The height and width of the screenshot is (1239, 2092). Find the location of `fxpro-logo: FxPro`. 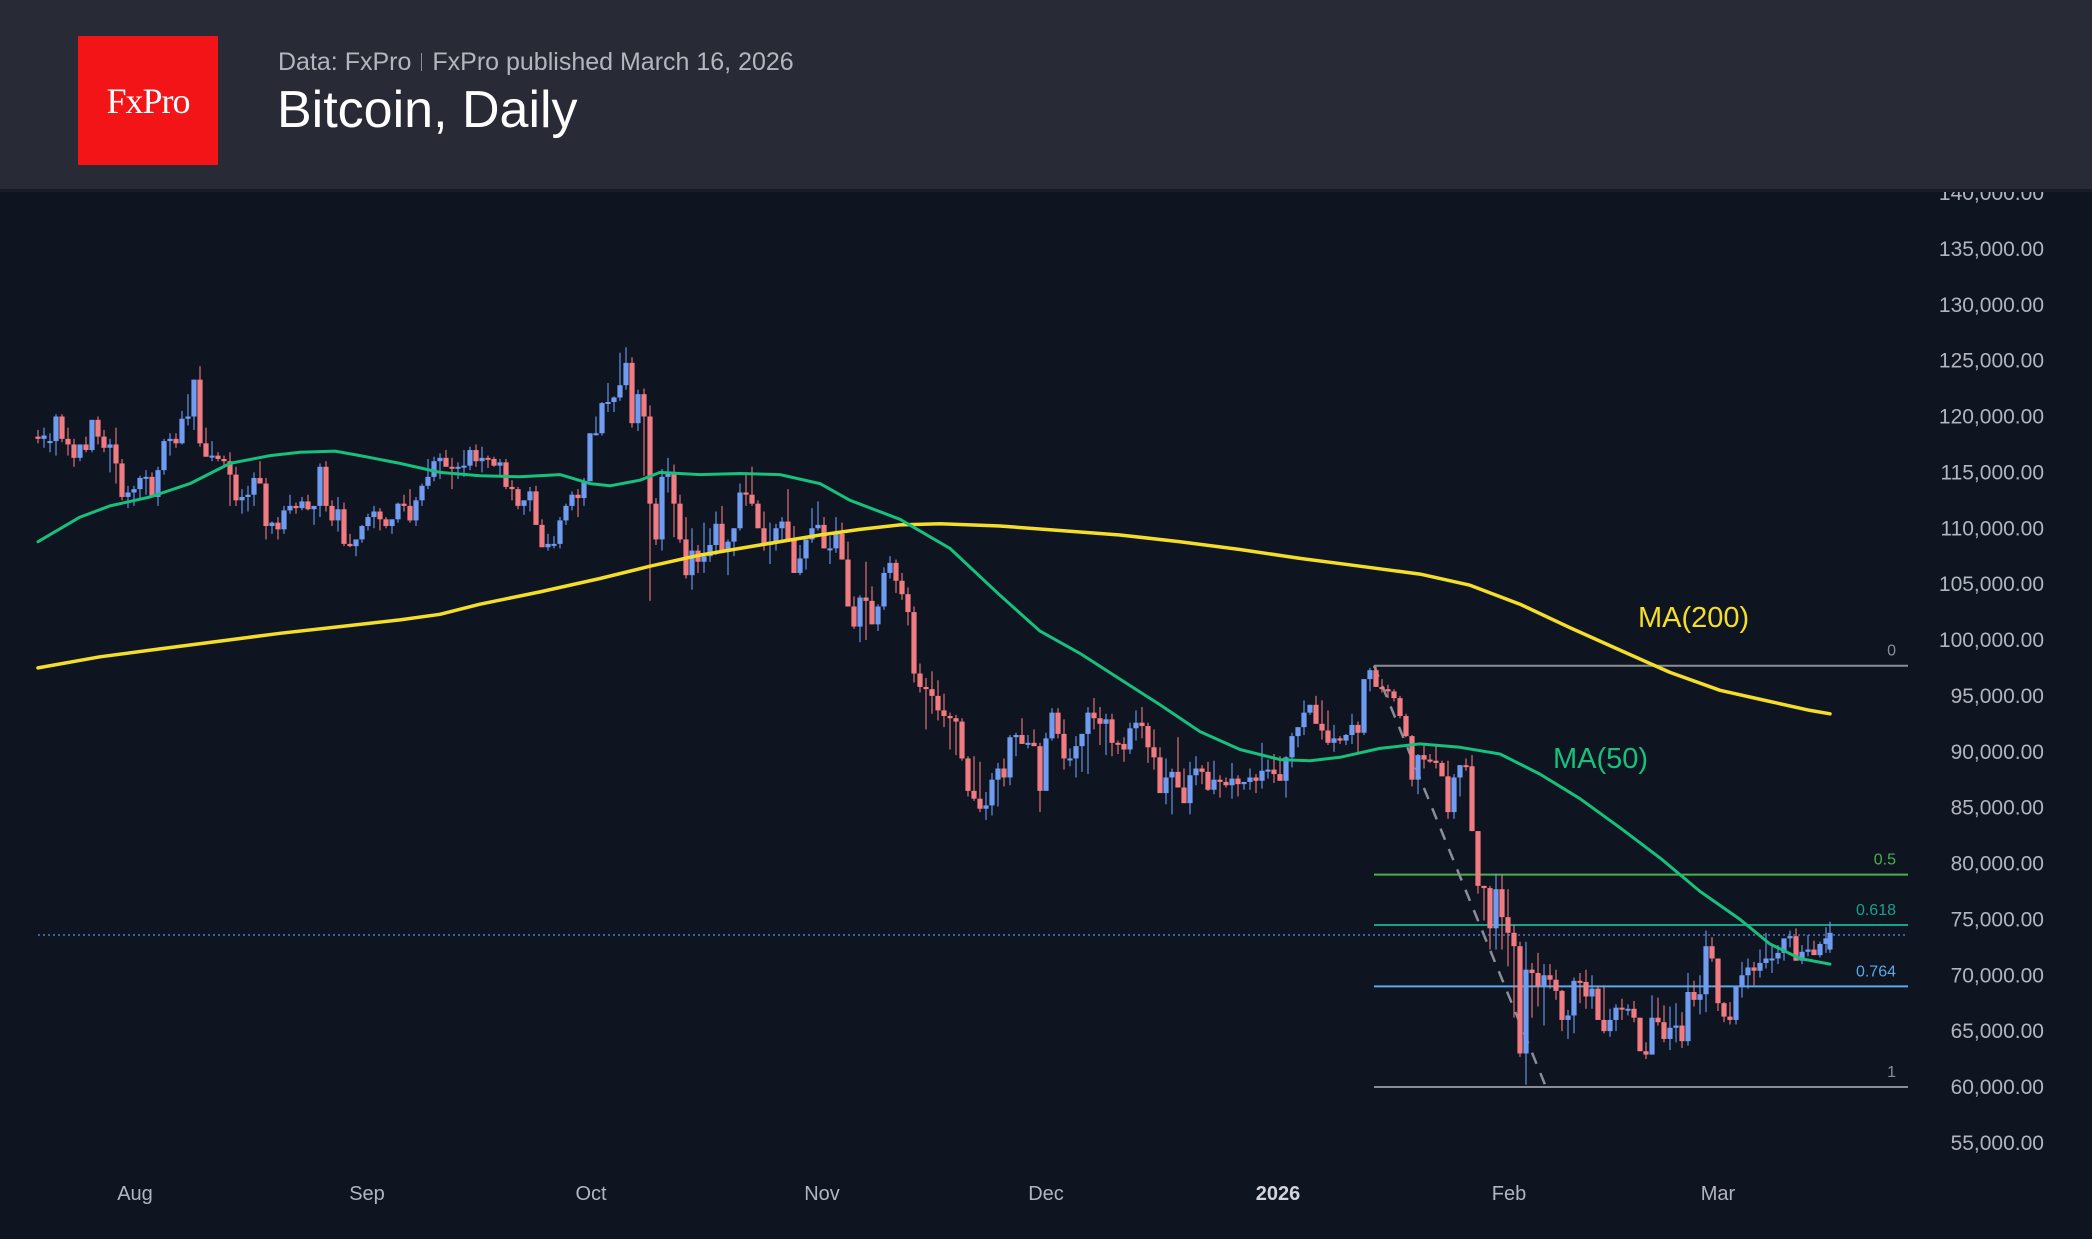

fxpro-logo: FxPro is located at coordinates (148, 100).